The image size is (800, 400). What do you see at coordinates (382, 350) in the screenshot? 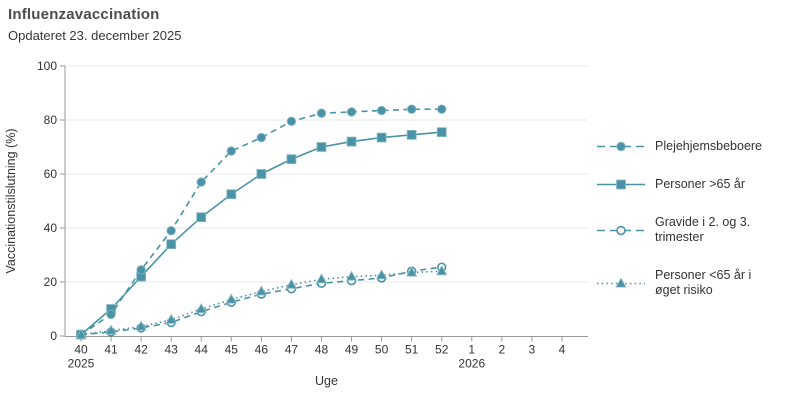
I see `x-tick-label: 50` at bounding box center [382, 350].